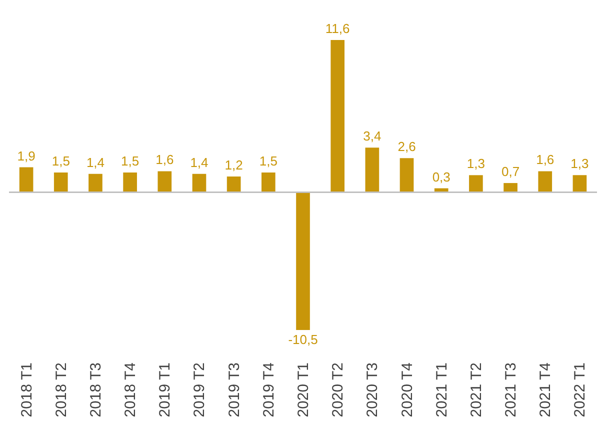 The height and width of the screenshot is (424, 604). I want to click on x-tick-label: 2019 T2, so click(199, 390).